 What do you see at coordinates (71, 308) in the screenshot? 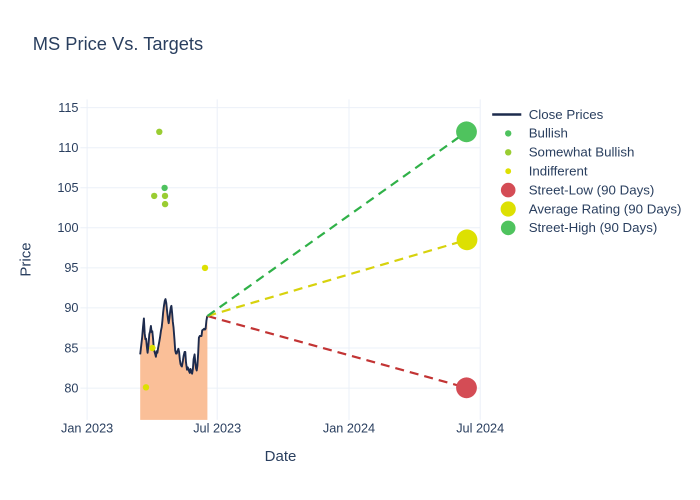
I see `svg-text: 90` at bounding box center [71, 308].